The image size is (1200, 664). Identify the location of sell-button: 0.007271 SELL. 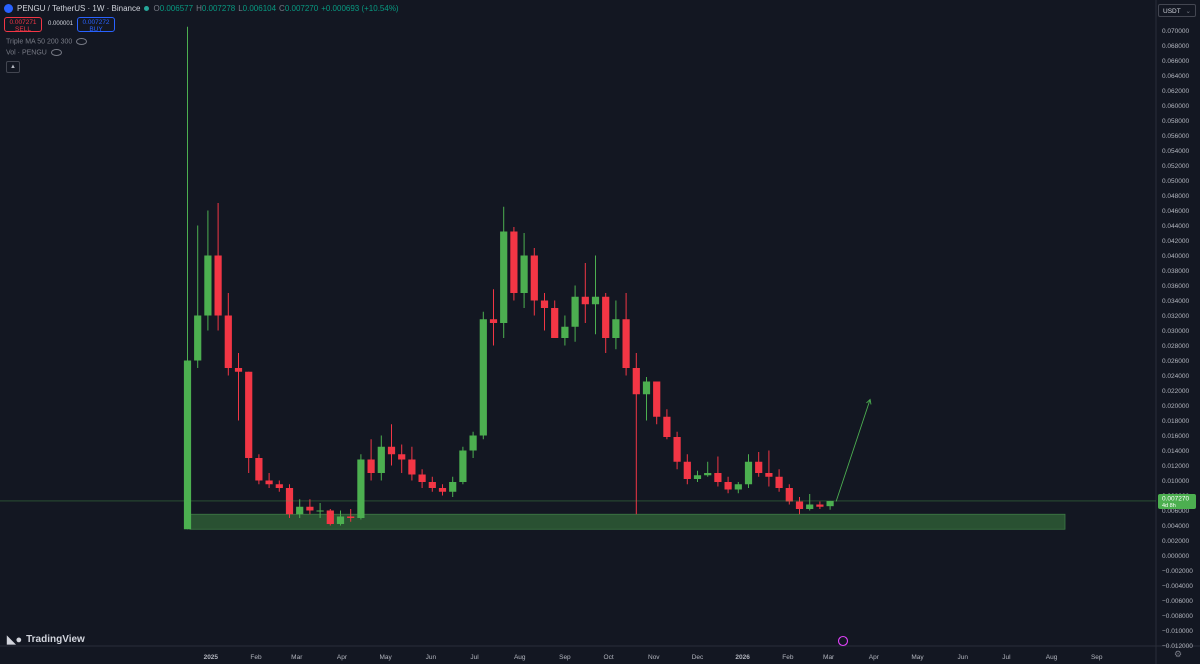
(23, 25).